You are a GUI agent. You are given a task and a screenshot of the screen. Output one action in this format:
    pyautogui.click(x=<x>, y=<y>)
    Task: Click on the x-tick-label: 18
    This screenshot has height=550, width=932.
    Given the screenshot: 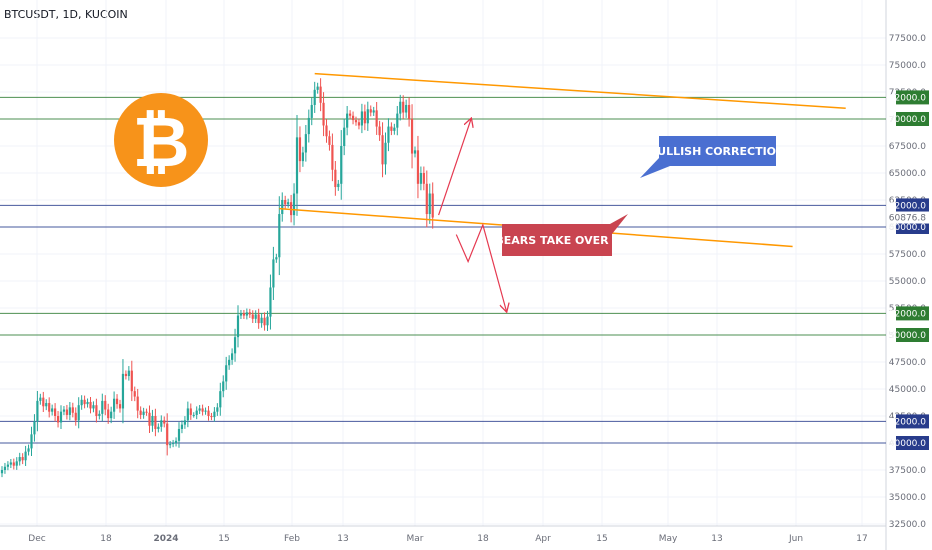 What is the action you would take?
    pyautogui.click(x=483, y=539)
    